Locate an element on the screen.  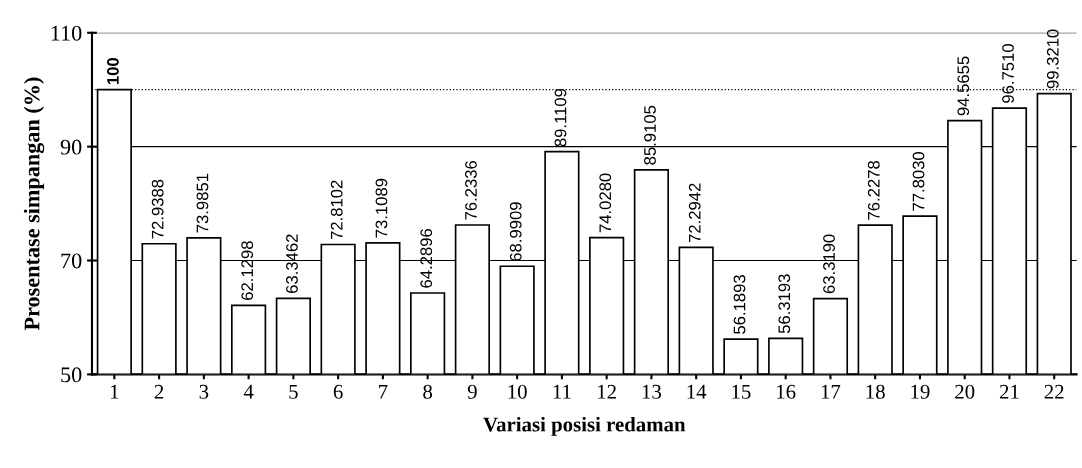
x-tick-label: 18 is located at coordinates (875, 391).